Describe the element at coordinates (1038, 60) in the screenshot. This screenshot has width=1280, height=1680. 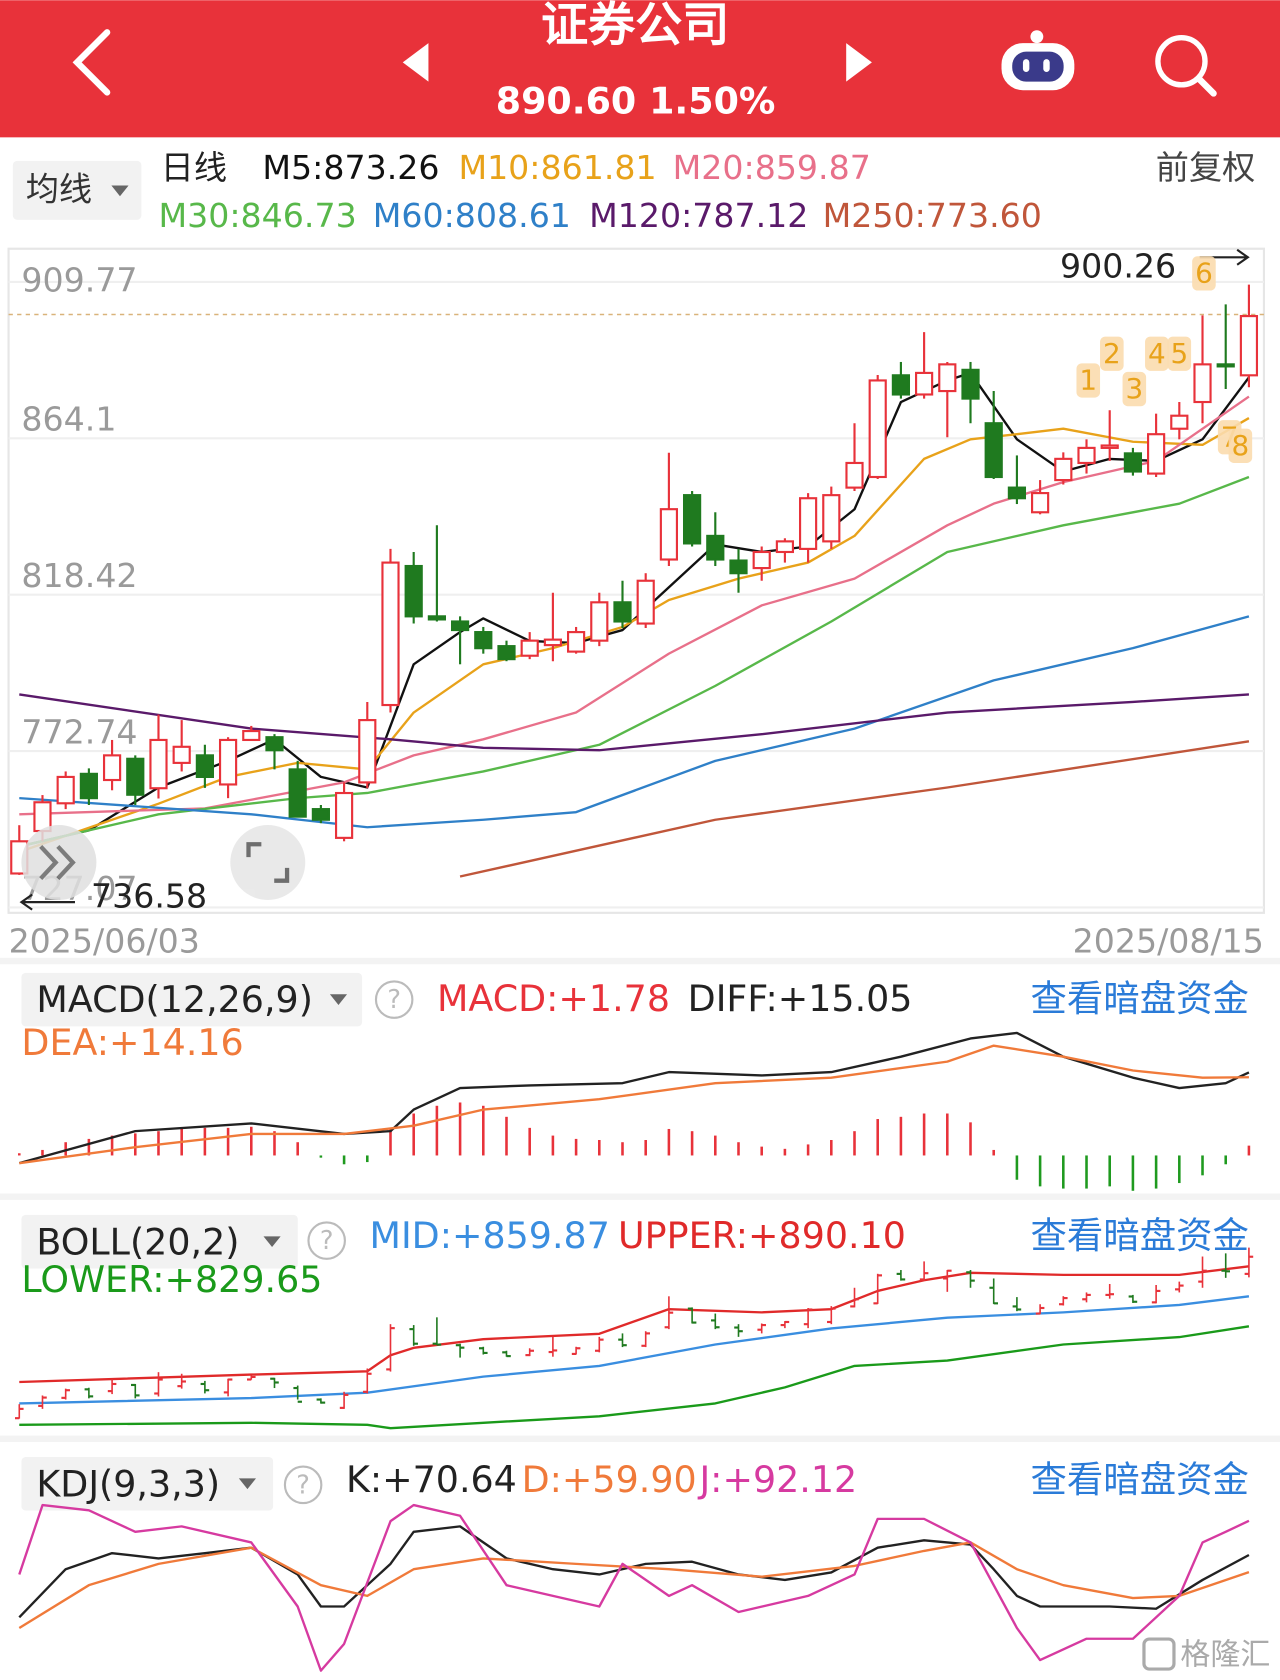
I see `robot-icon` at that location.